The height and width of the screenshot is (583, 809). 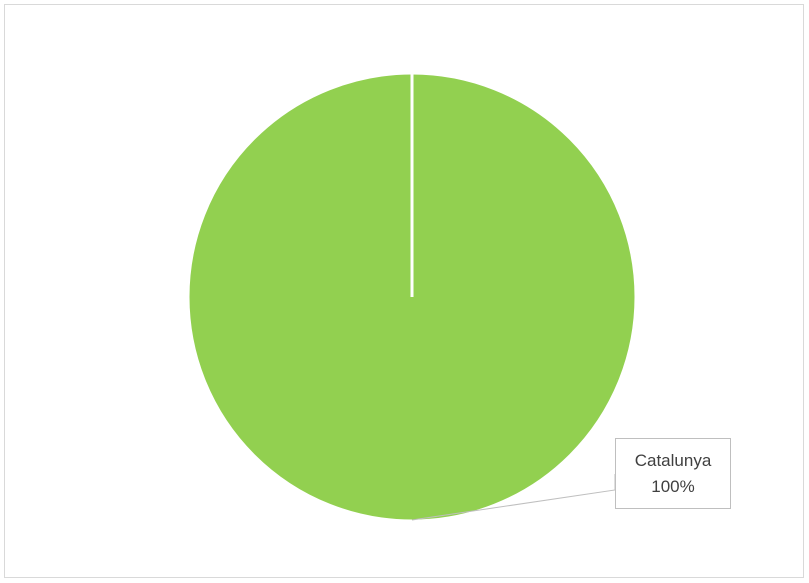 What do you see at coordinates (673, 460) in the screenshot?
I see `data-label-category: Catalunya` at bounding box center [673, 460].